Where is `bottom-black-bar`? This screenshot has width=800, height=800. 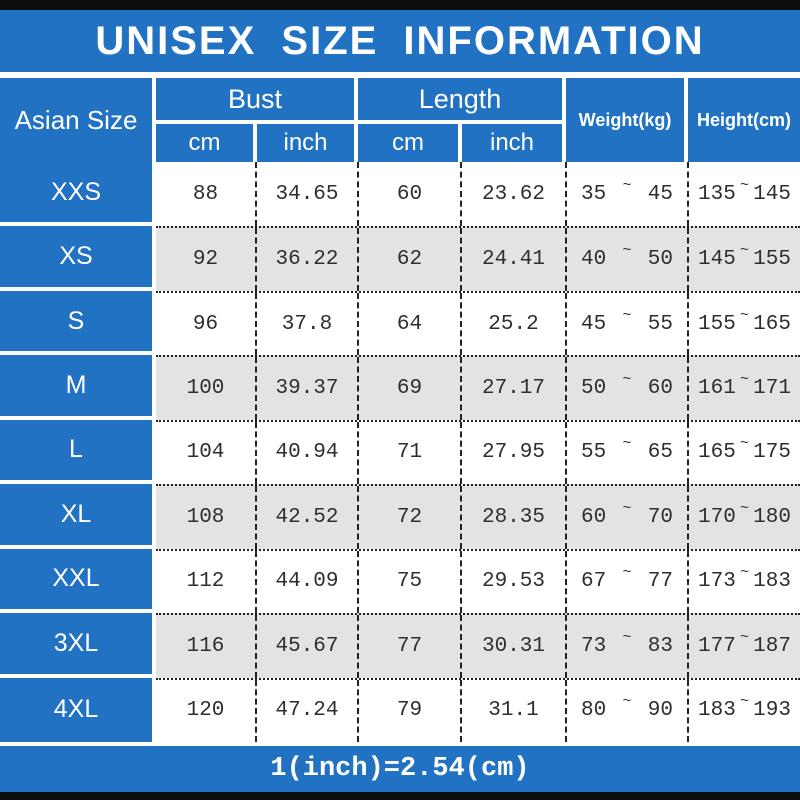 bottom-black-bar is located at coordinates (400, 796).